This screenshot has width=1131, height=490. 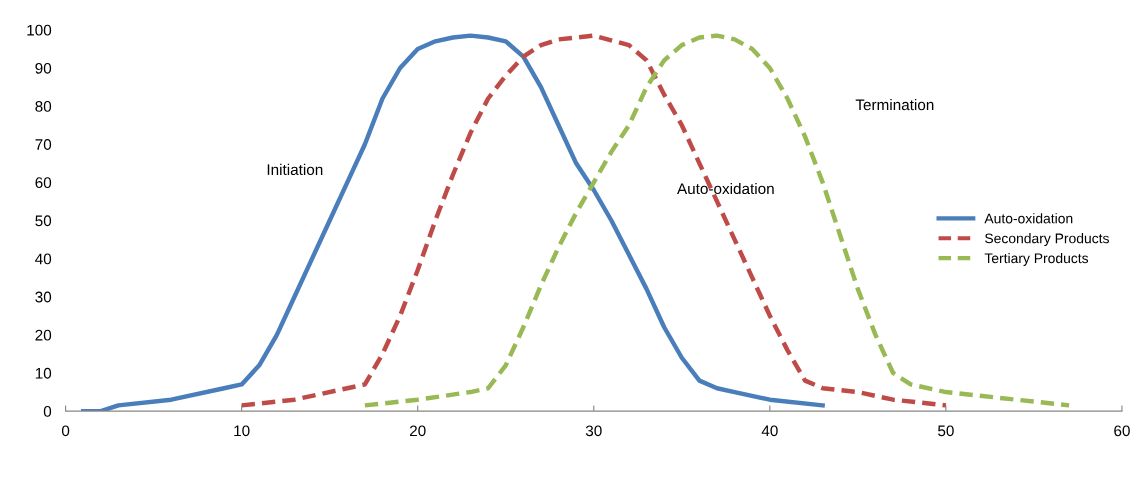 What do you see at coordinates (769, 431) in the screenshot?
I see `x-tick-label: 40` at bounding box center [769, 431].